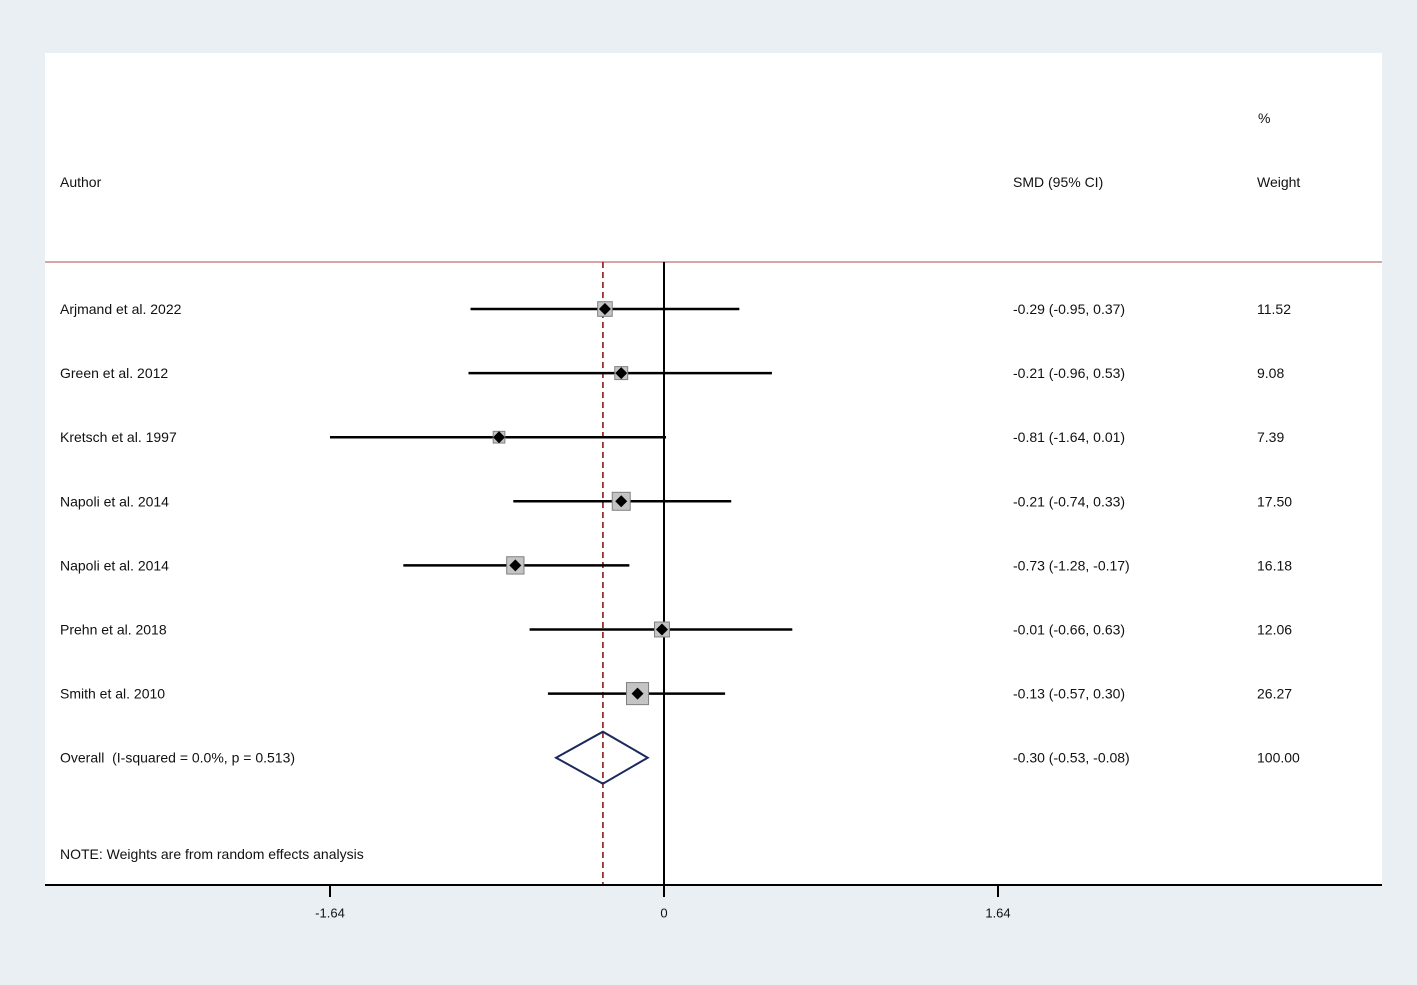  Describe the element at coordinates (114, 373) in the screenshot. I see `study-author: Green et al. 2012` at that location.